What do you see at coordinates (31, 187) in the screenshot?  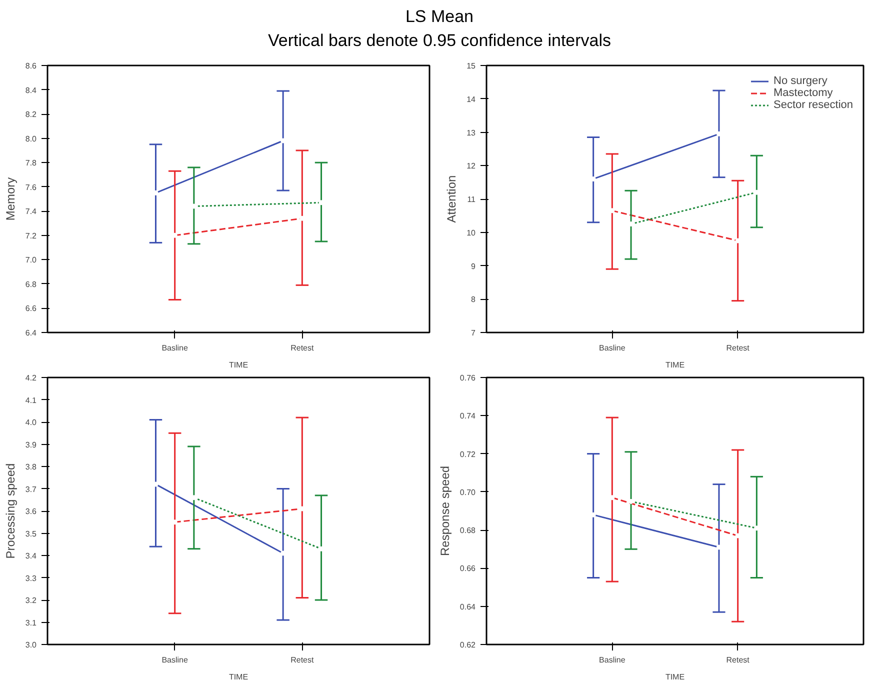 I see `y-tick-label: 7.6` at bounding box center [31, 187].